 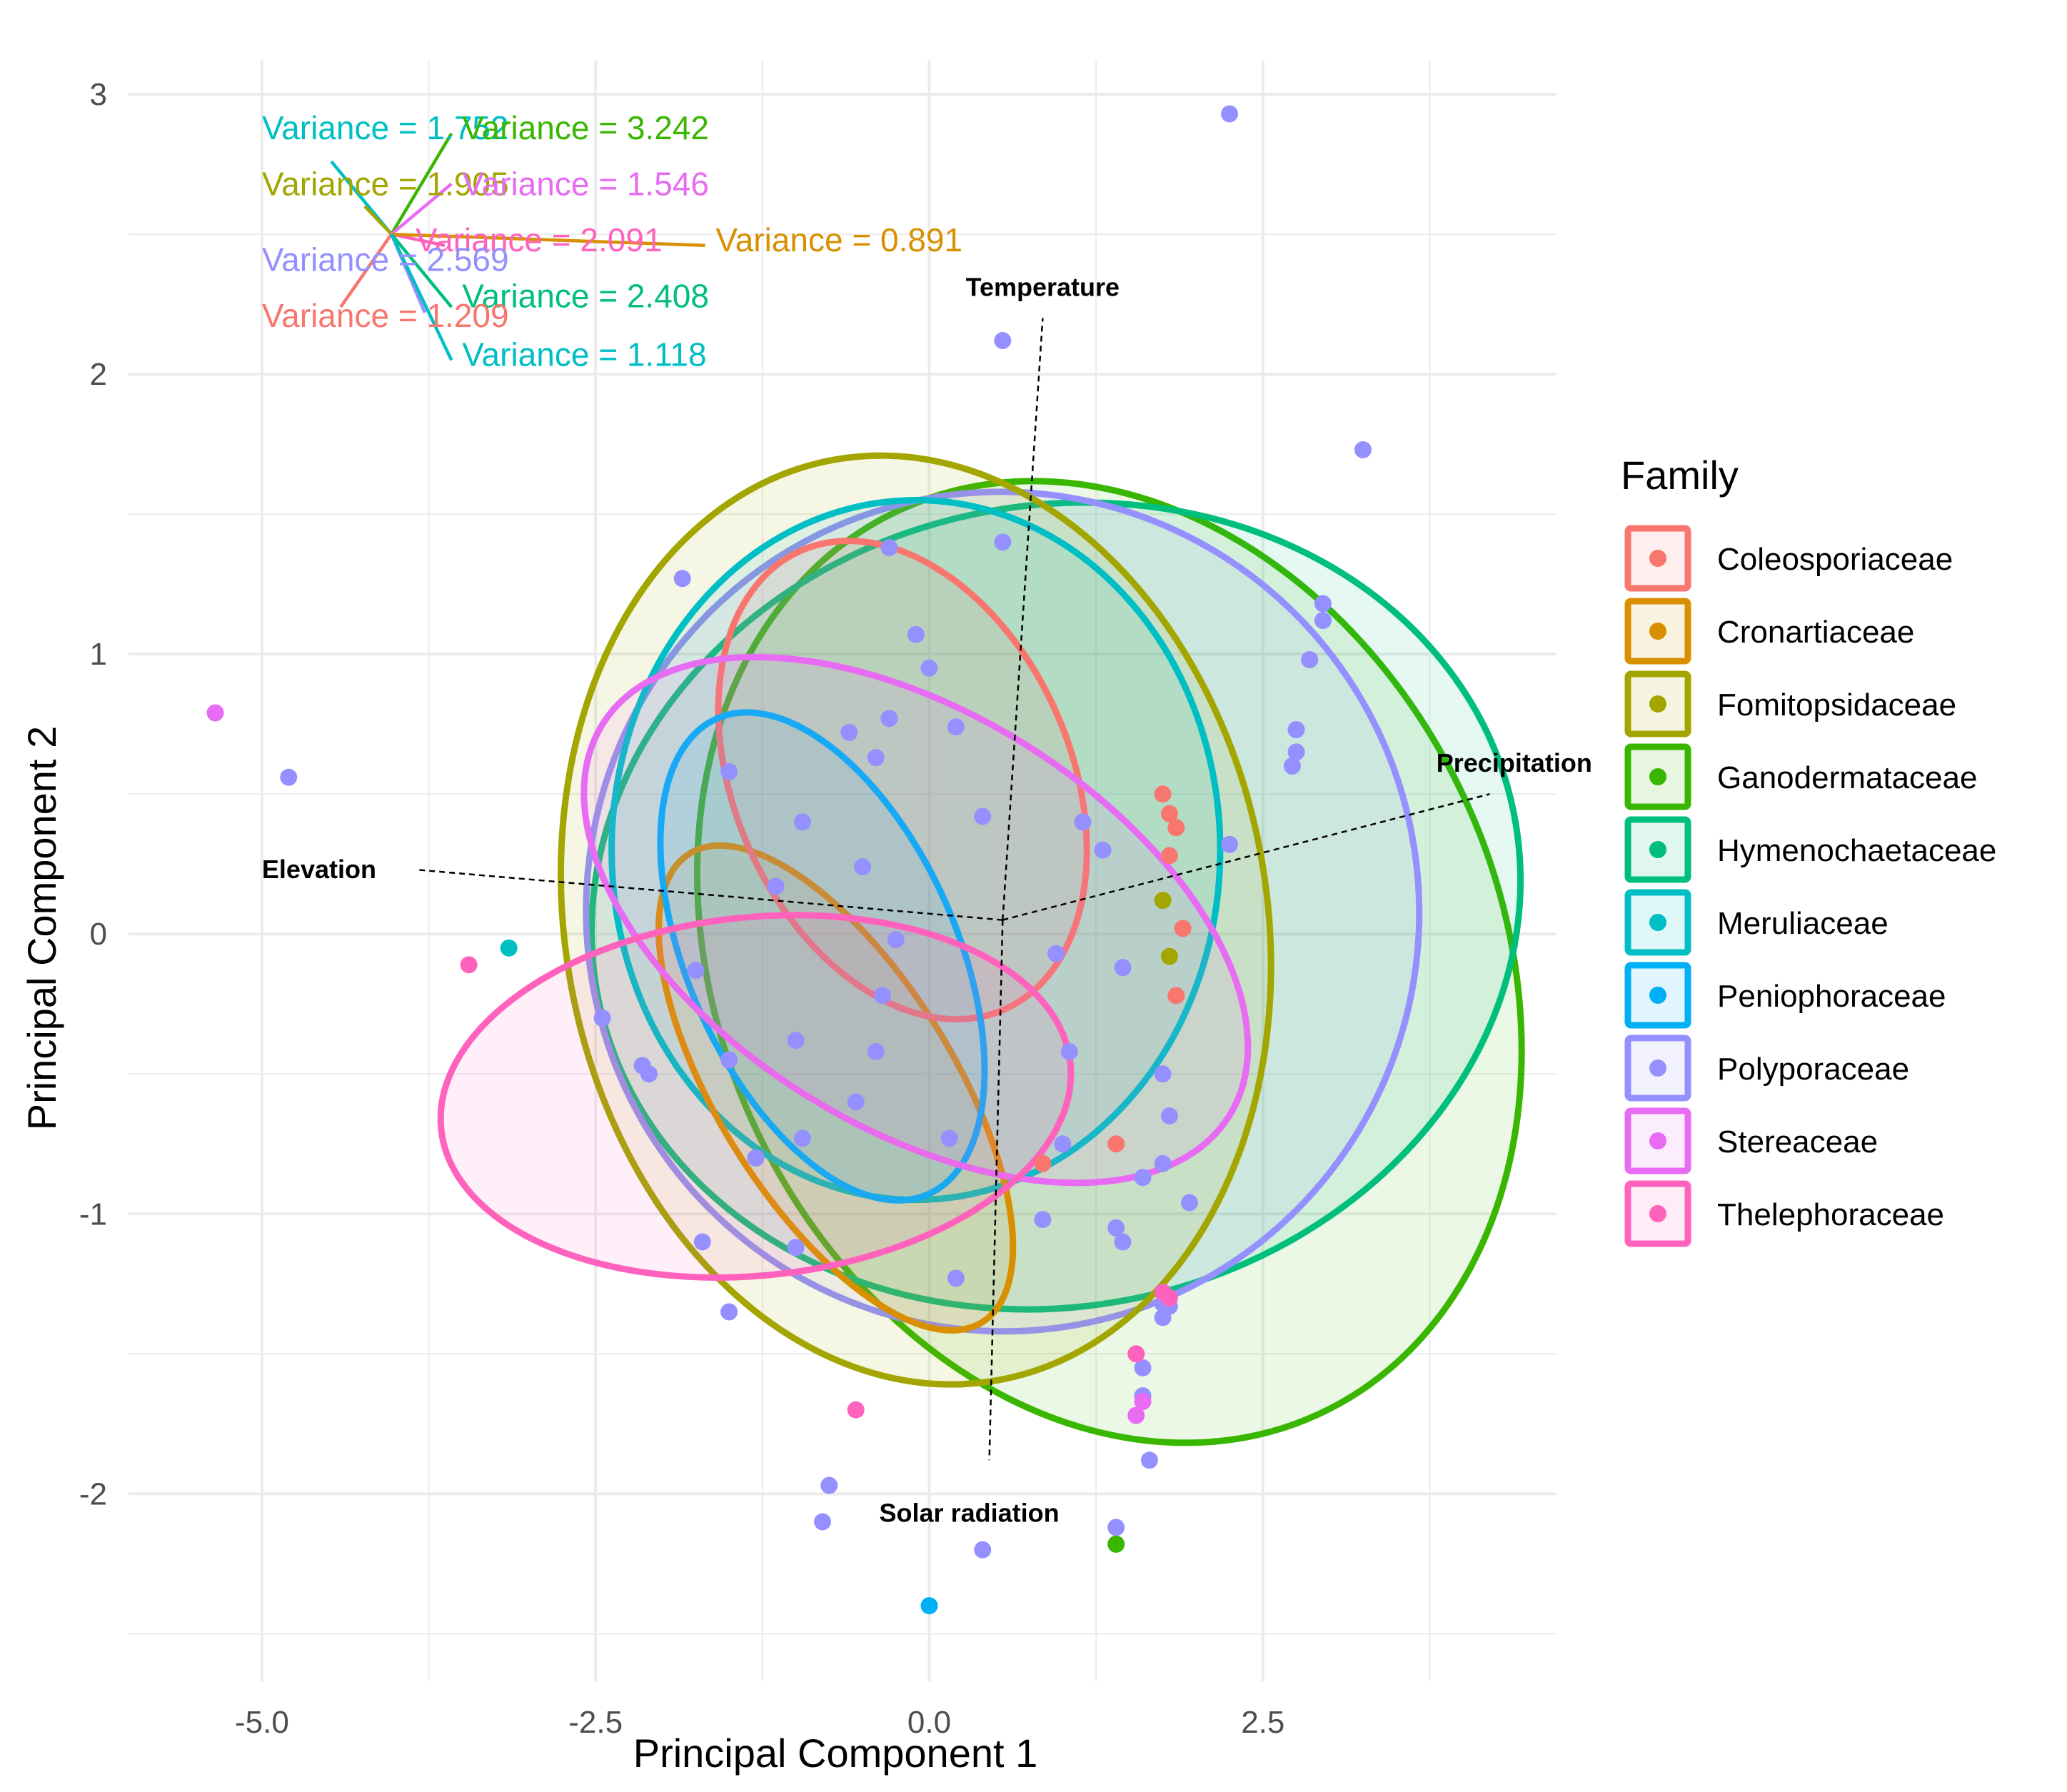 What do you see at coordinates (585, 295) in the screenshot?
I see `variance-label-7: Variance = 2.408` at bounding box center [585, 295].